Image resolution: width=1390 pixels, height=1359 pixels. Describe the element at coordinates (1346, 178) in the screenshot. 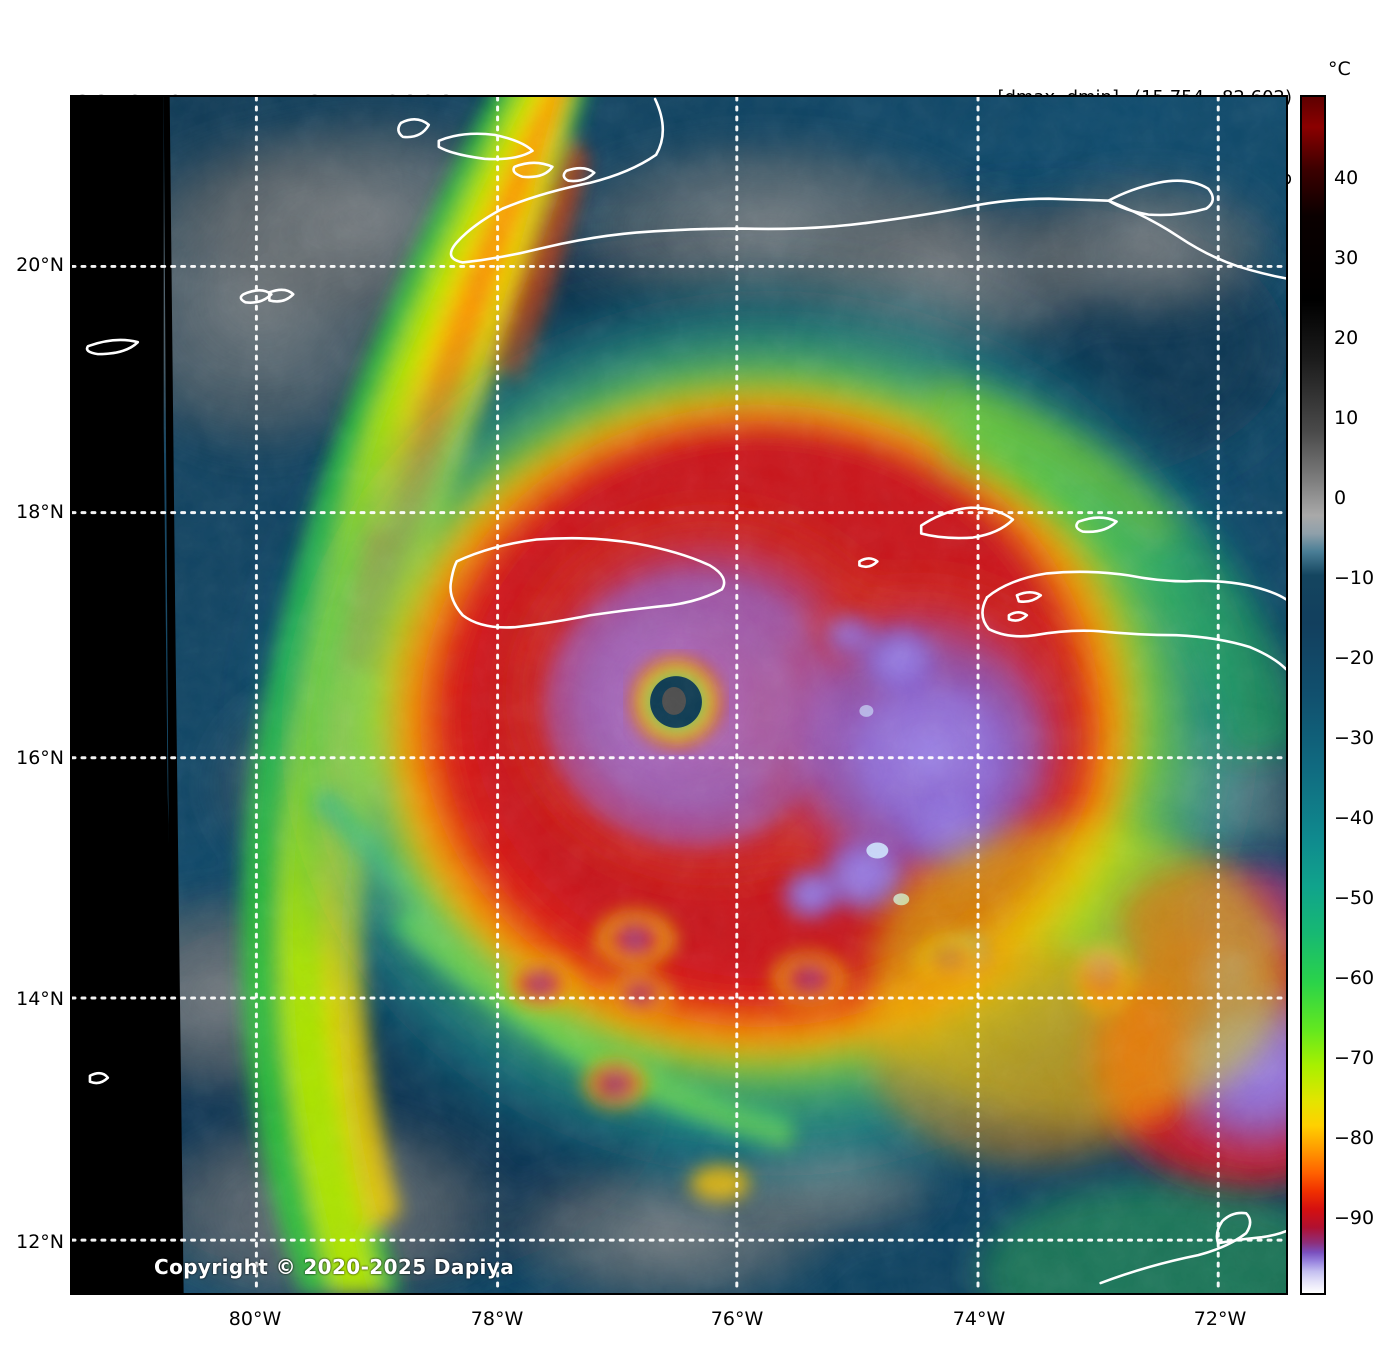

I see `colorbar-tick-40: 40` at that location.